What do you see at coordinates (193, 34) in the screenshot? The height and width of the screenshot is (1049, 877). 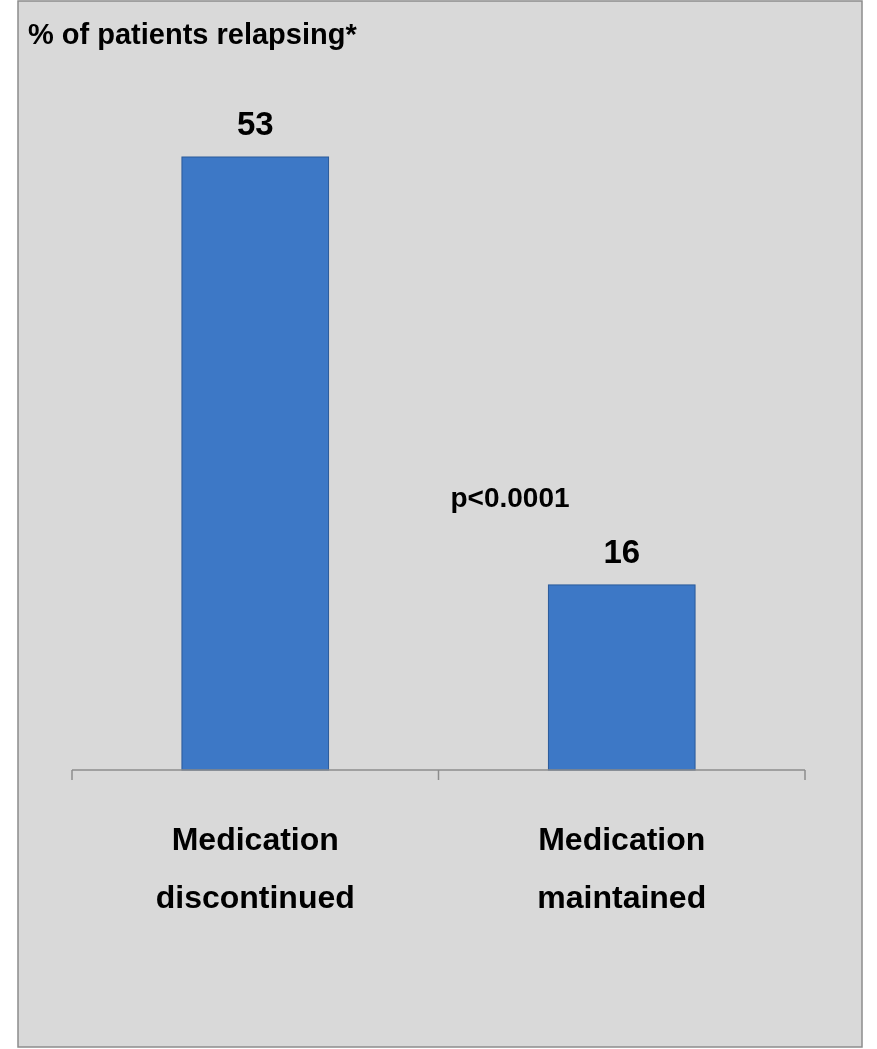 I see `chart-title: % of patients relapsing*` at bounding box center [193, 34].